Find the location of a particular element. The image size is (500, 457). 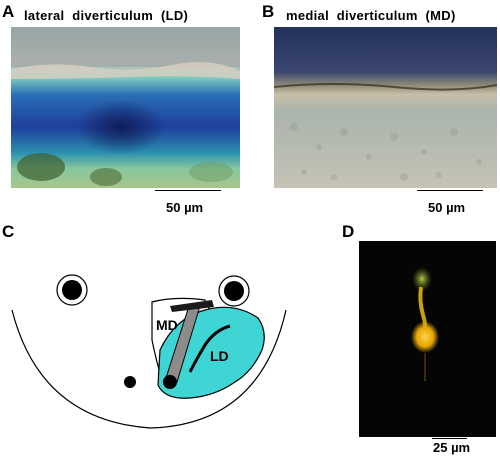

panel-a-title: lateral diverticulum (LD) is located at coordinates (106, 15).